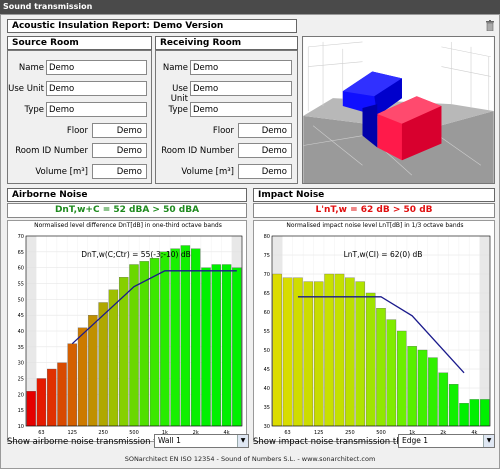  Describe the element at coordinates (201, 441) in the screenshot. I see `airborne-transmission-select: Wall 1 ▼` at that location.